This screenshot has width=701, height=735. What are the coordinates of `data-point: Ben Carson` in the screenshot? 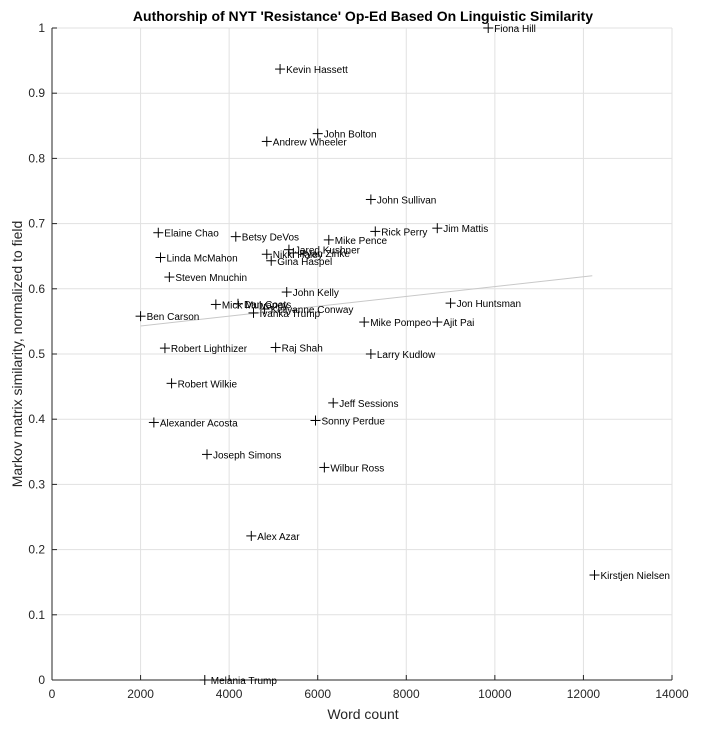 It's located at (167, 317).